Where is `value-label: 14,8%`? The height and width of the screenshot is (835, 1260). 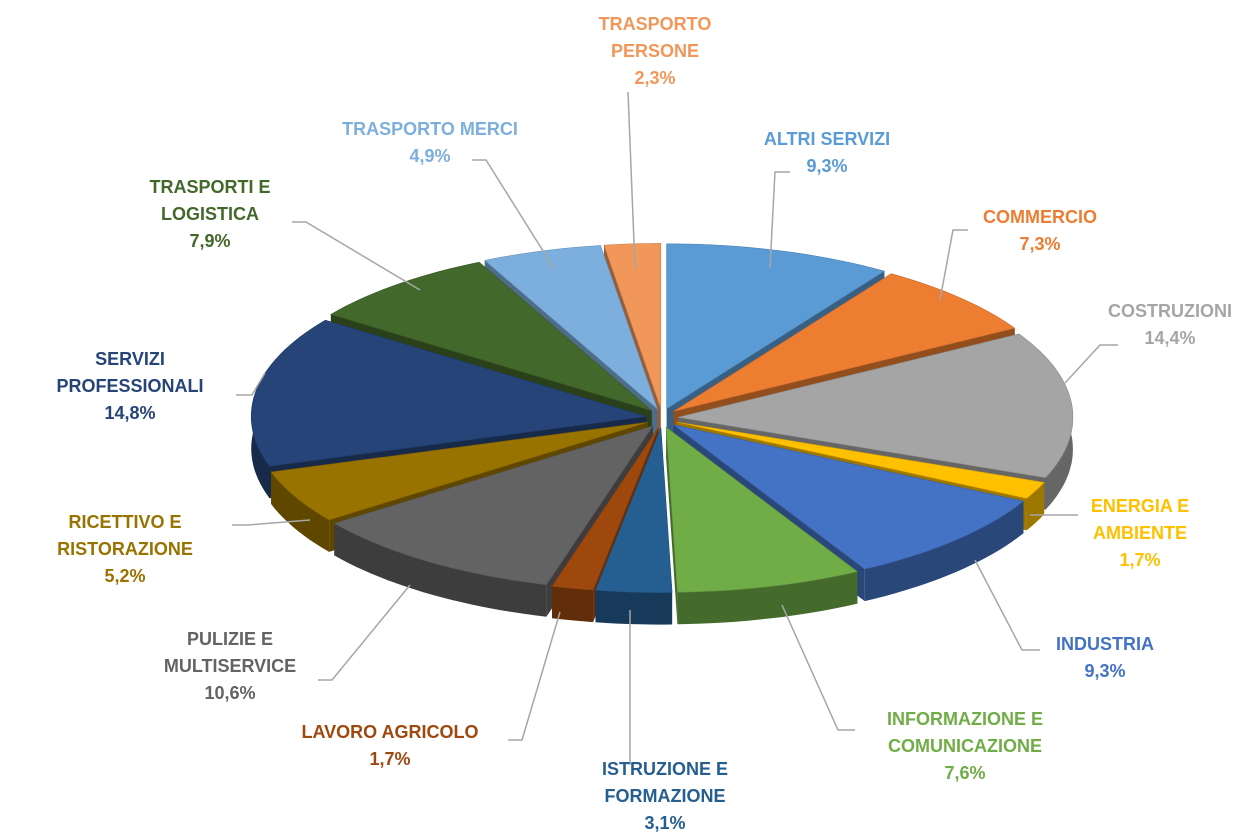
value-label: 14,8% is located at coordinates (130, 413).